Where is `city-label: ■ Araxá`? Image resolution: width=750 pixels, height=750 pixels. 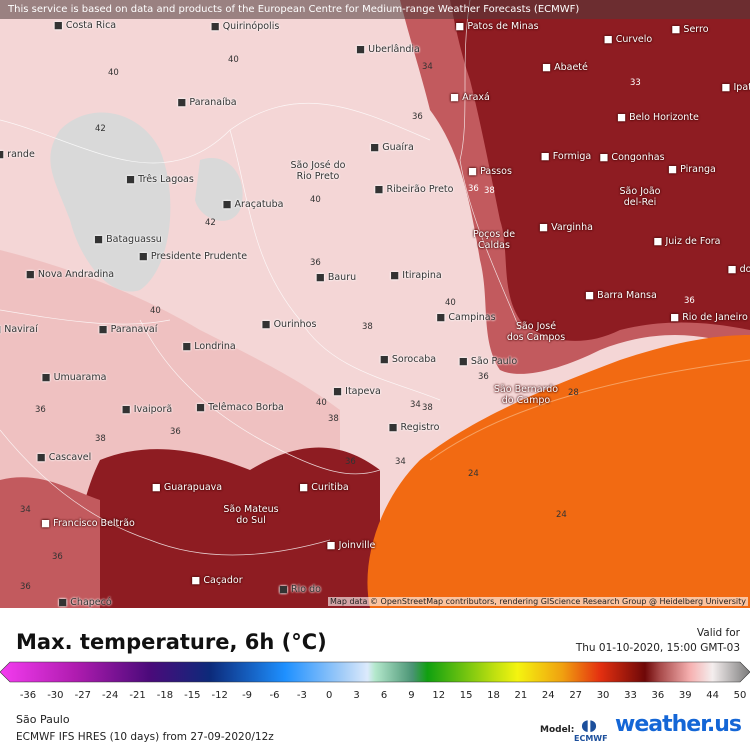
city-label: ■ Araxá is located at coordinates (470, 97).